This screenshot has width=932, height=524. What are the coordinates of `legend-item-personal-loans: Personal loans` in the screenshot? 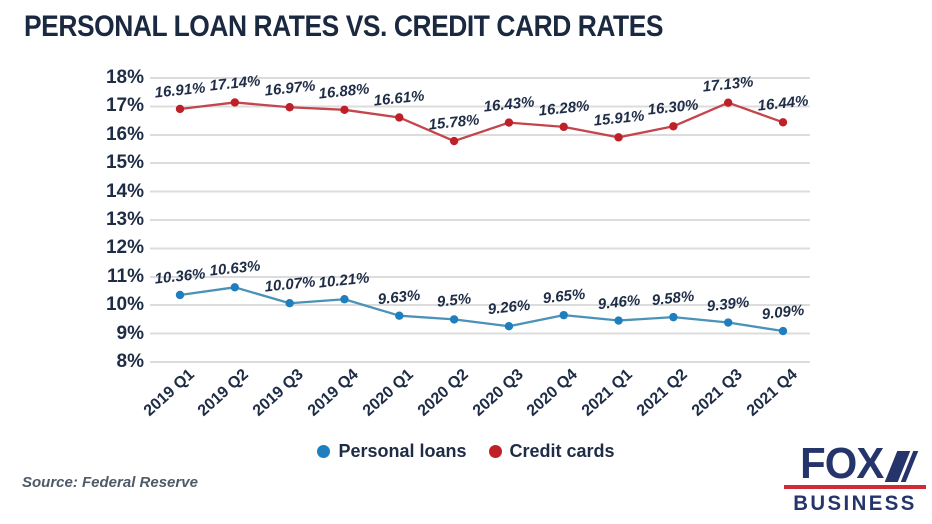 It's located at (392, 451).